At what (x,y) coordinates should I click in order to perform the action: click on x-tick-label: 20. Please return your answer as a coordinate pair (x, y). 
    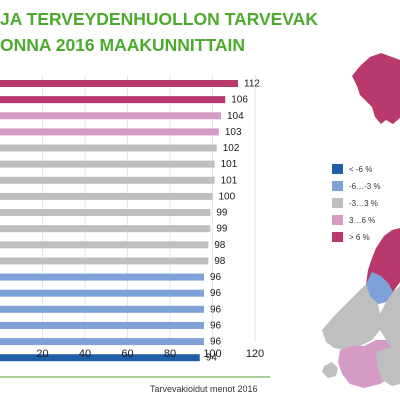
    Looking at the image, I should click on (42, 354).